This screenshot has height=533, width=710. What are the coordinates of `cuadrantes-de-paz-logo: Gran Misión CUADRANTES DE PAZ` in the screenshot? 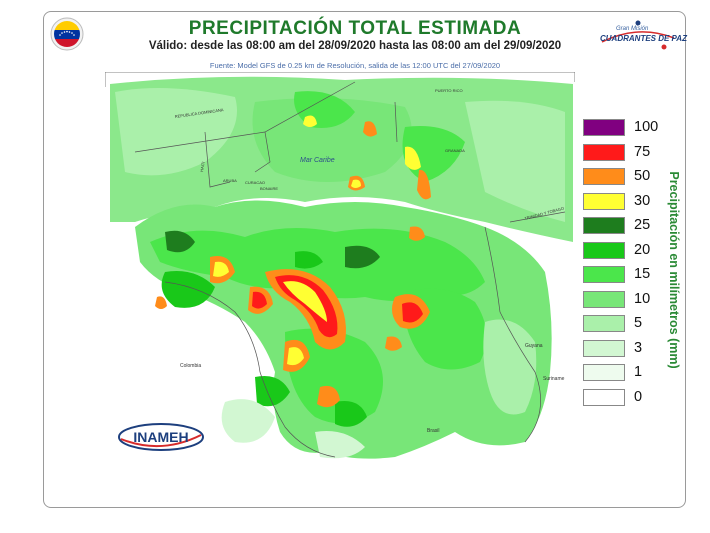 It's located at (642, 35).